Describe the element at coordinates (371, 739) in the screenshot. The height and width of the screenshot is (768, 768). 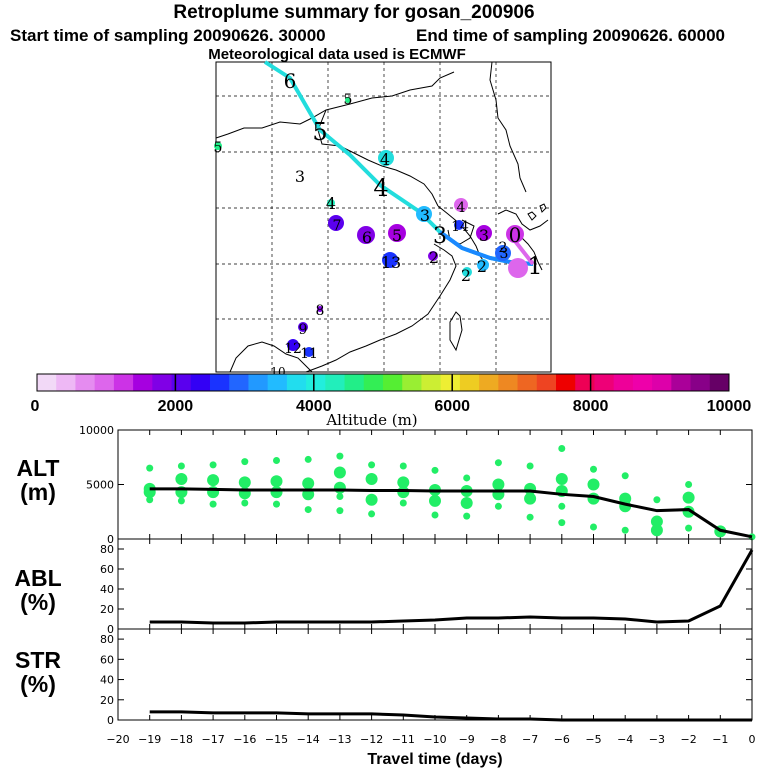
I see `x-tick-label: −12` at that location.